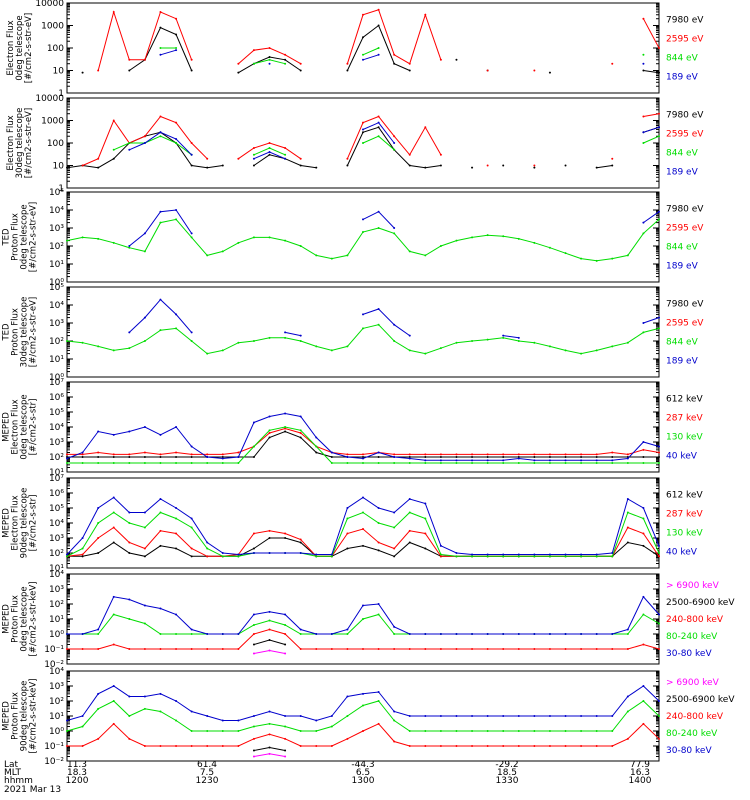  Describe the element at coordinates (52, 27) in the screenshot. I see `y-tick-label: 1000` at that location.